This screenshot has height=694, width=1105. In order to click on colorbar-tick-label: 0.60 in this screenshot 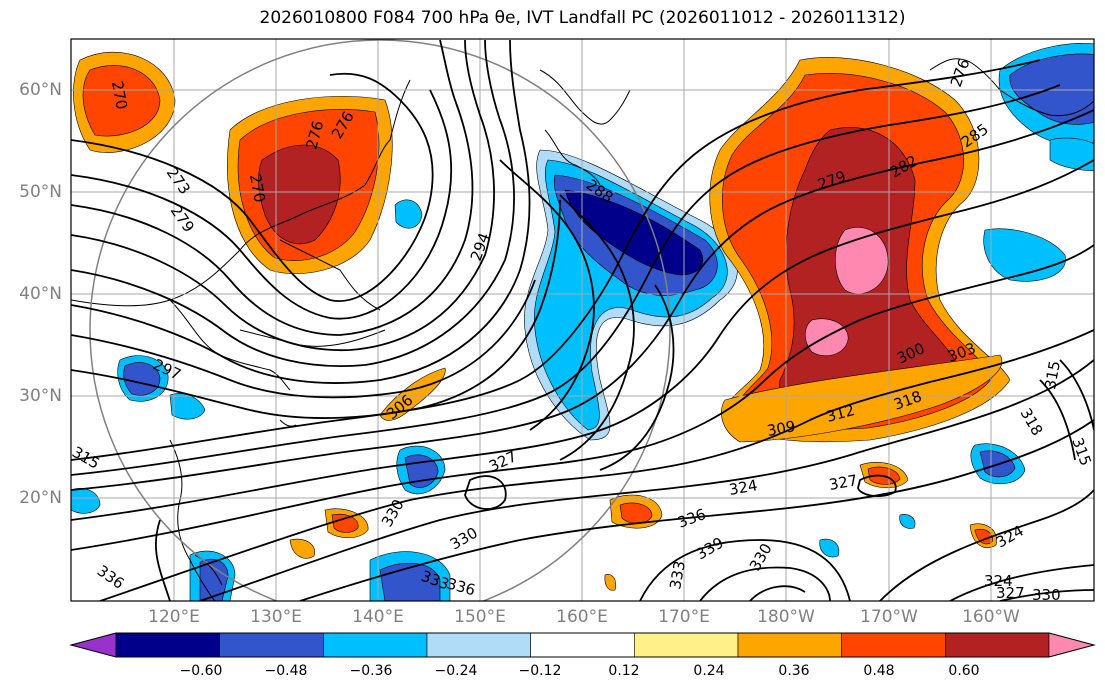, I will do `click(964, 671)`.